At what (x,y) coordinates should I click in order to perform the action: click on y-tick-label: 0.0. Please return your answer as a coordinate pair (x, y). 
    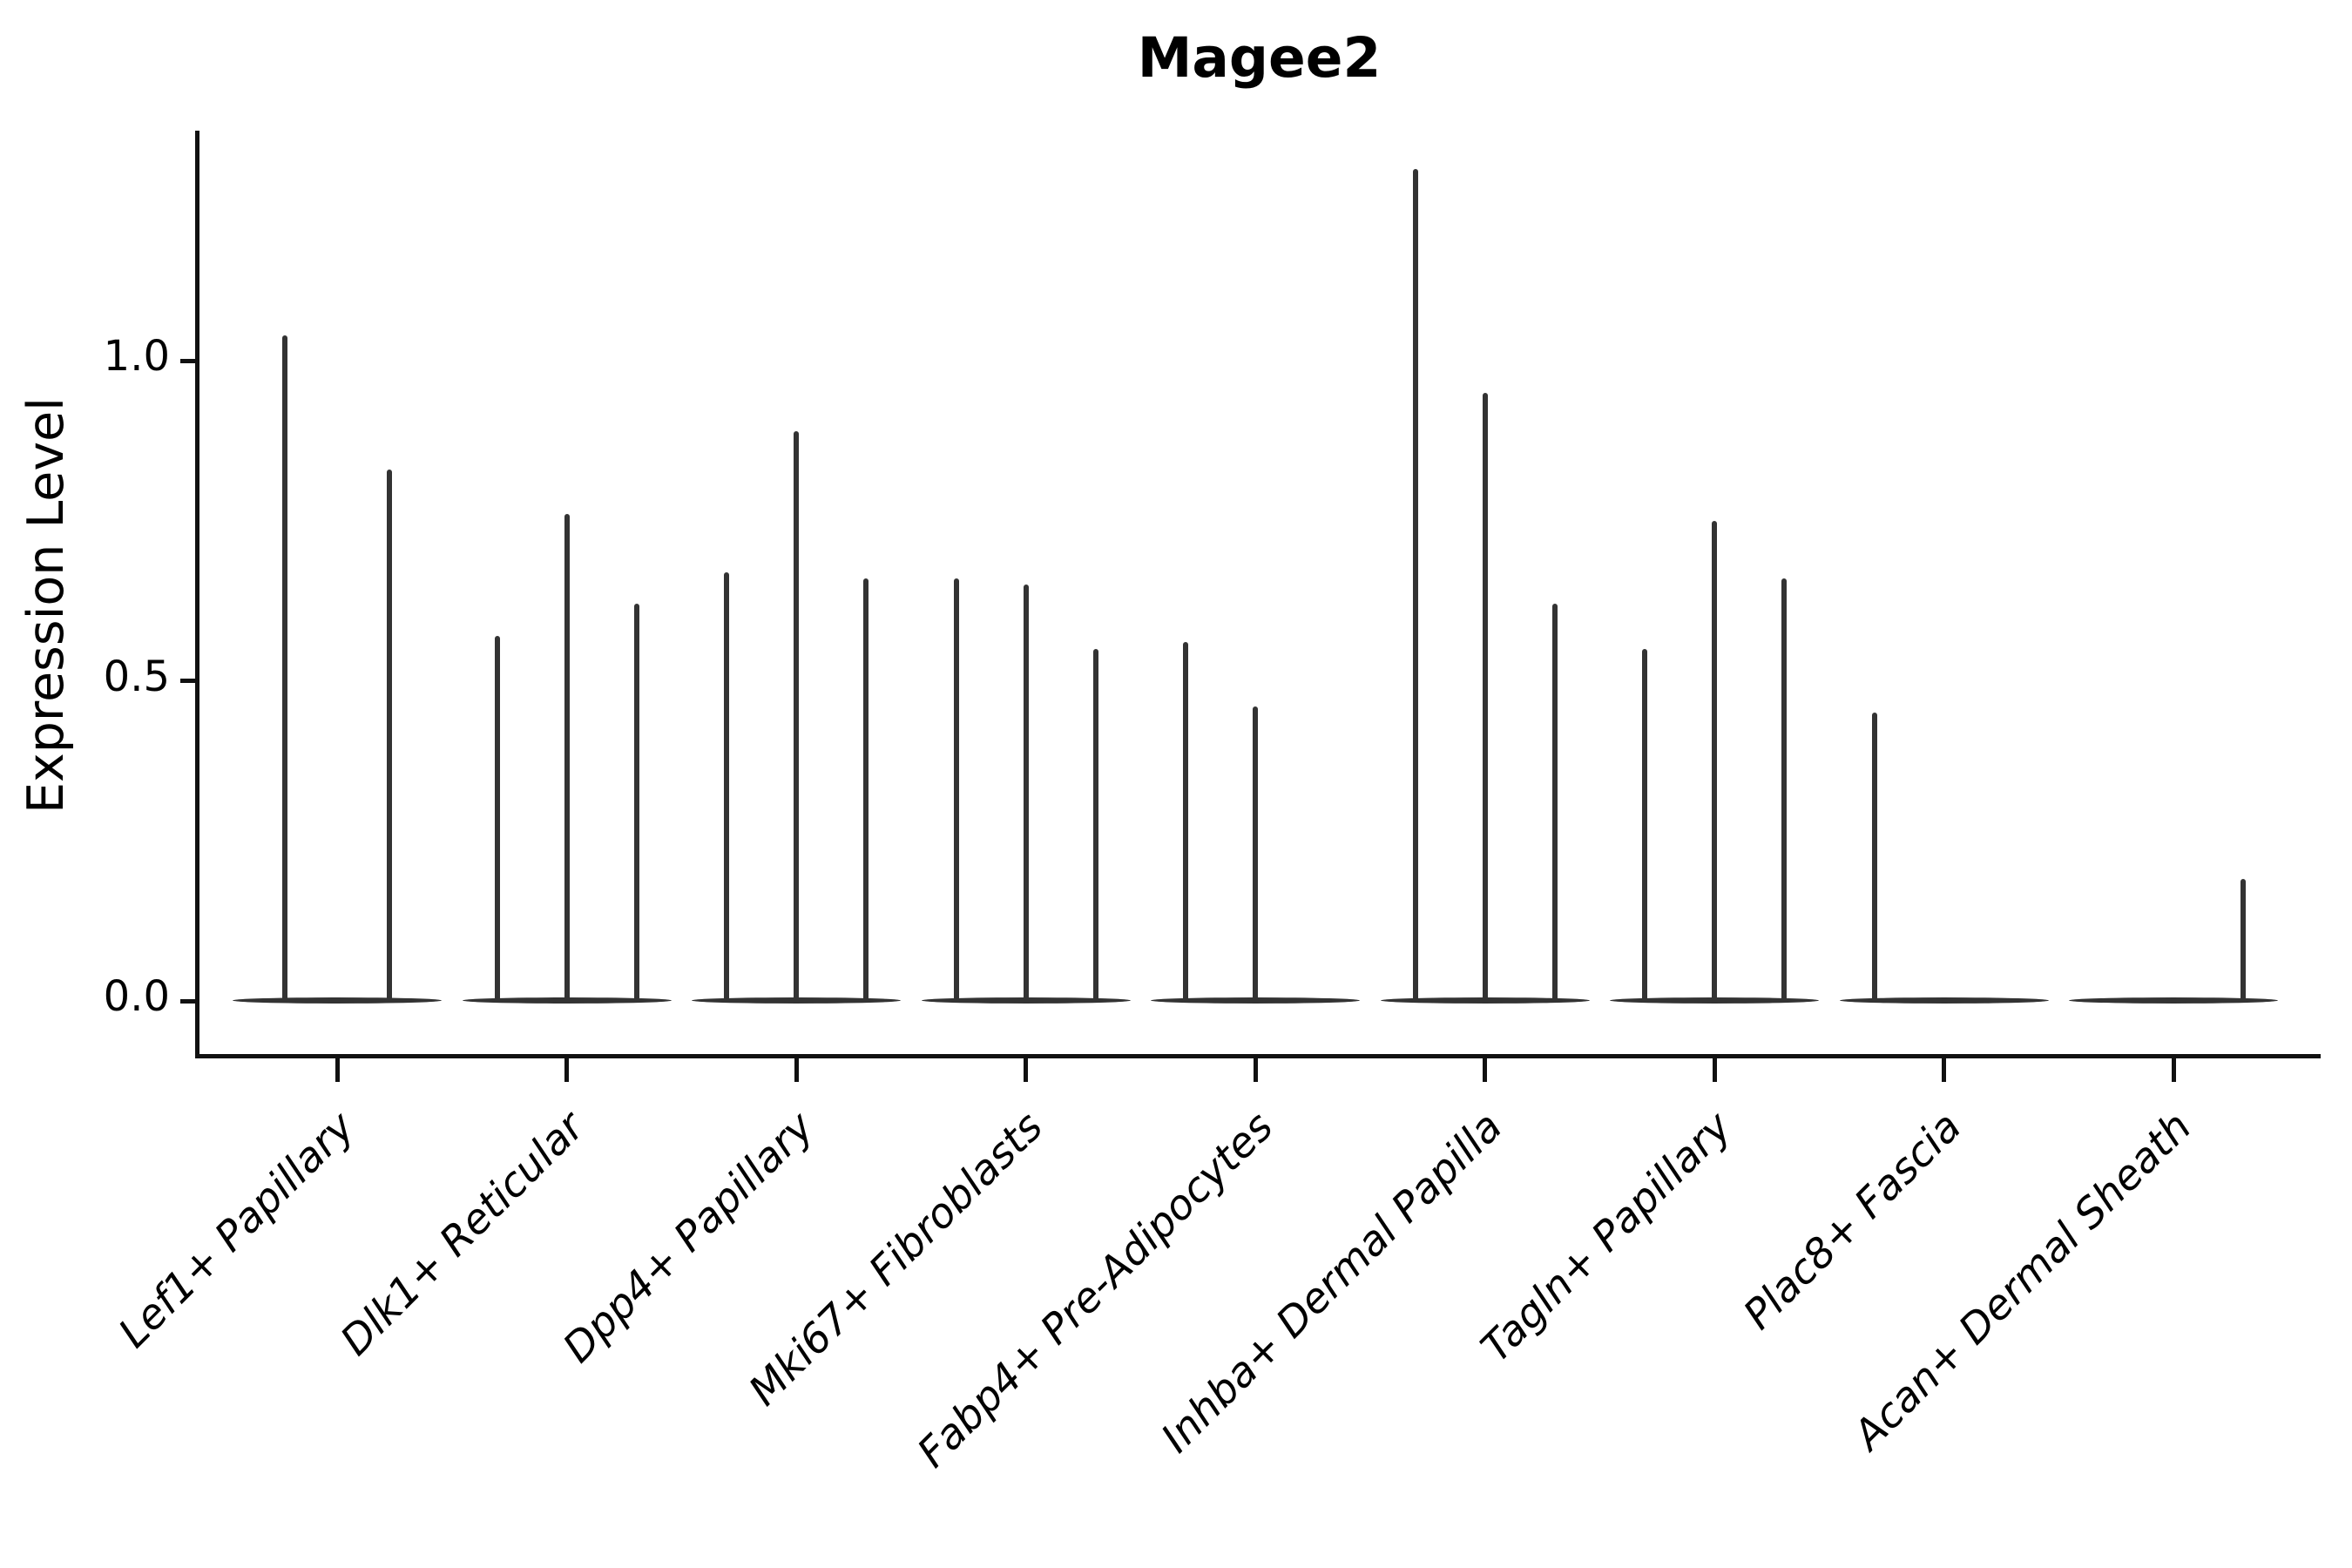
    Looking at the image, I should click on (136, 996).